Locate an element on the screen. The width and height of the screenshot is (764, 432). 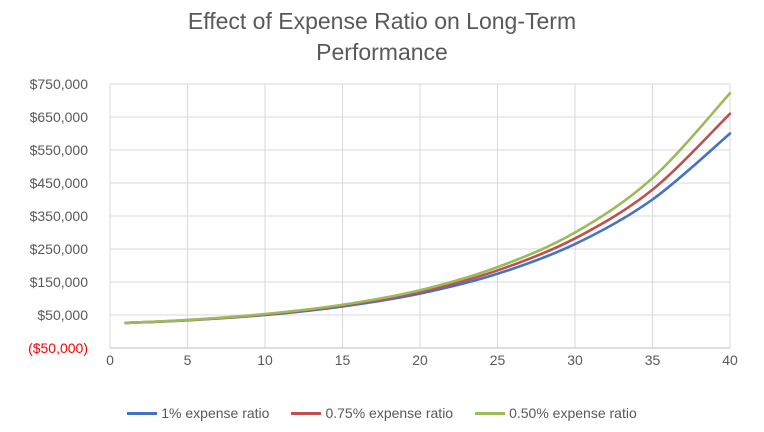
legend-label: 0.75% expense ratio is located at coordinates (389, 413).